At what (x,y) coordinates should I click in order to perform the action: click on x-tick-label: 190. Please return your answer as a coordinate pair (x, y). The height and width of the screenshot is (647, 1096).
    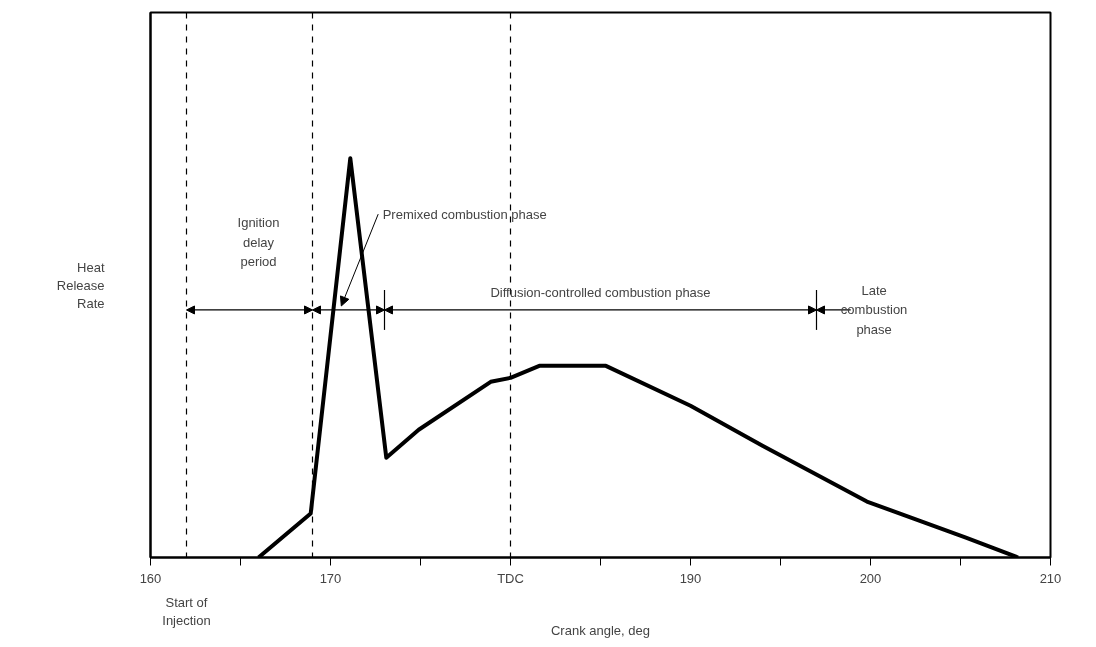
    Looking at the image, I should click on (690, 578).